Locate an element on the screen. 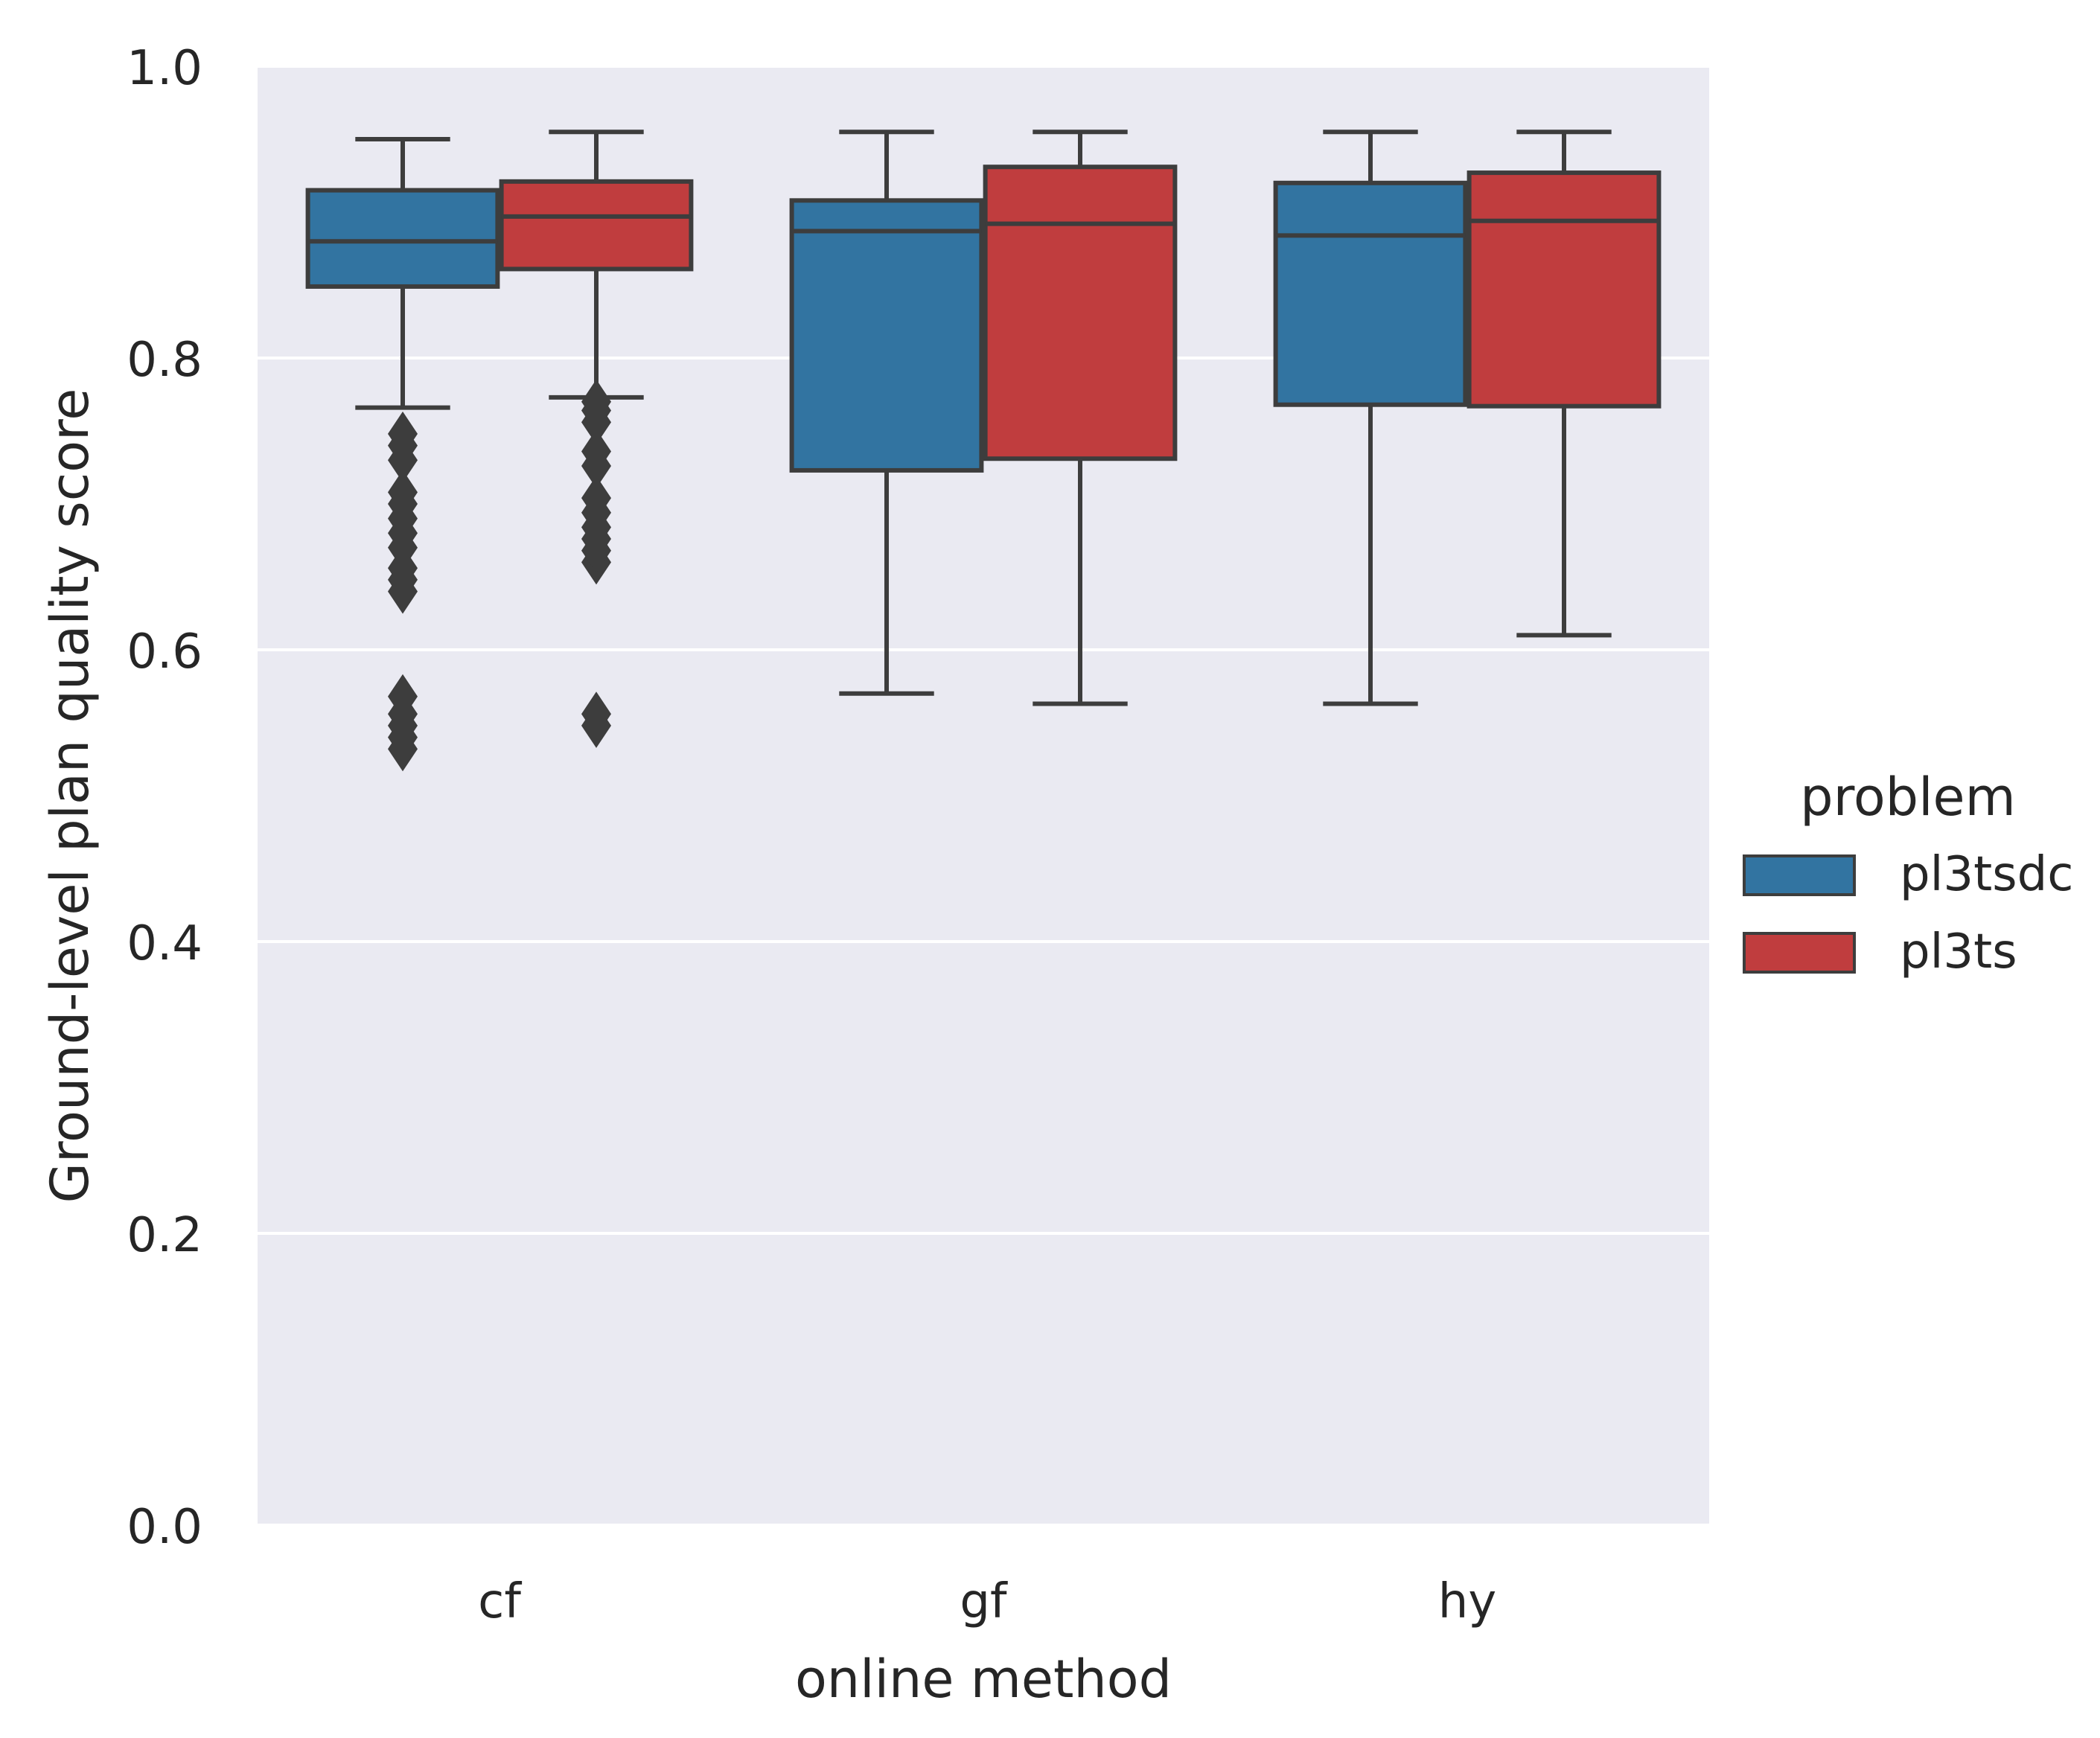 Image resolution: width=2100 pixels, height=1738 pixels. y-axis-label: Ground-level plan quality score is located at coordinates (69, 796).